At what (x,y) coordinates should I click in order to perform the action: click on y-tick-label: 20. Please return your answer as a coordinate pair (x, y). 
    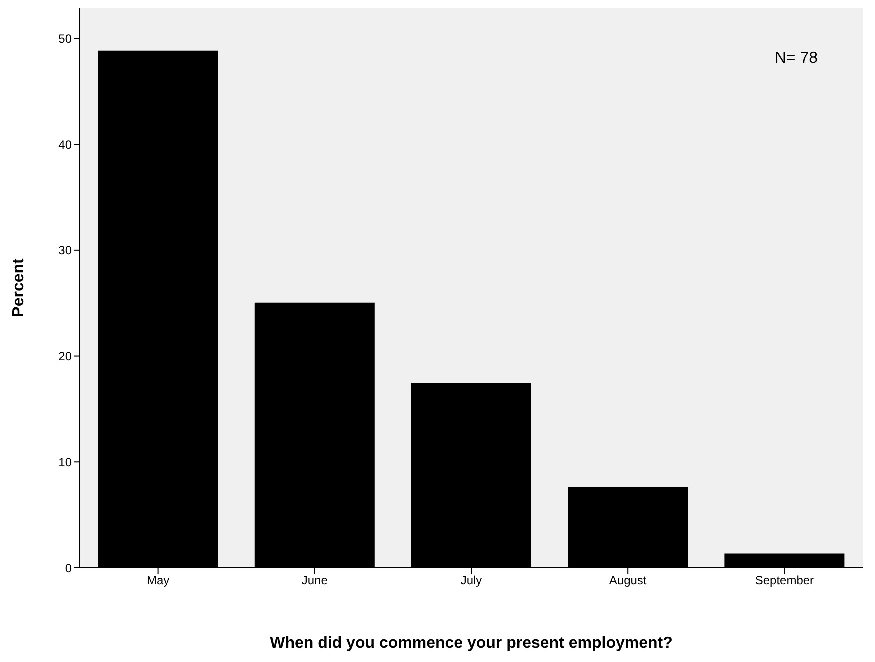
    Looking at the image, I should click on (65, 357).